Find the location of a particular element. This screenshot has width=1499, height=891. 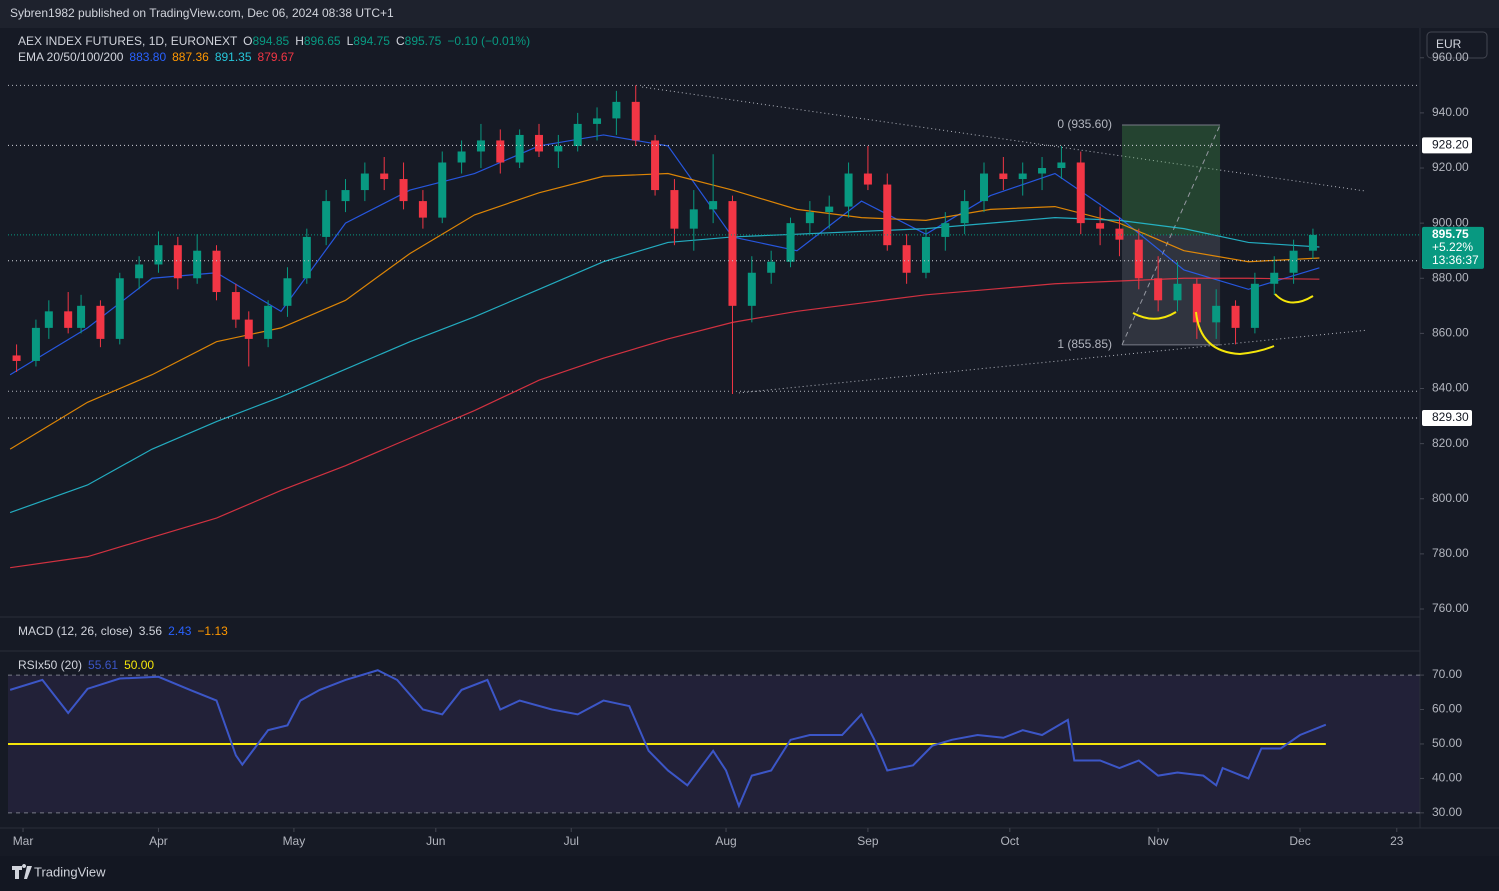

y-tick-label: 50.00 is located at coordinates (1447, 743).